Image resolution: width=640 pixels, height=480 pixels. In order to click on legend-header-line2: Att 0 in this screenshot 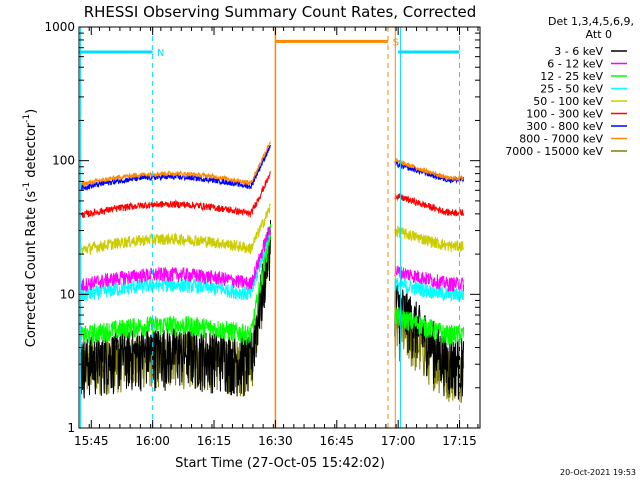, I will do `click(599, 34)`.